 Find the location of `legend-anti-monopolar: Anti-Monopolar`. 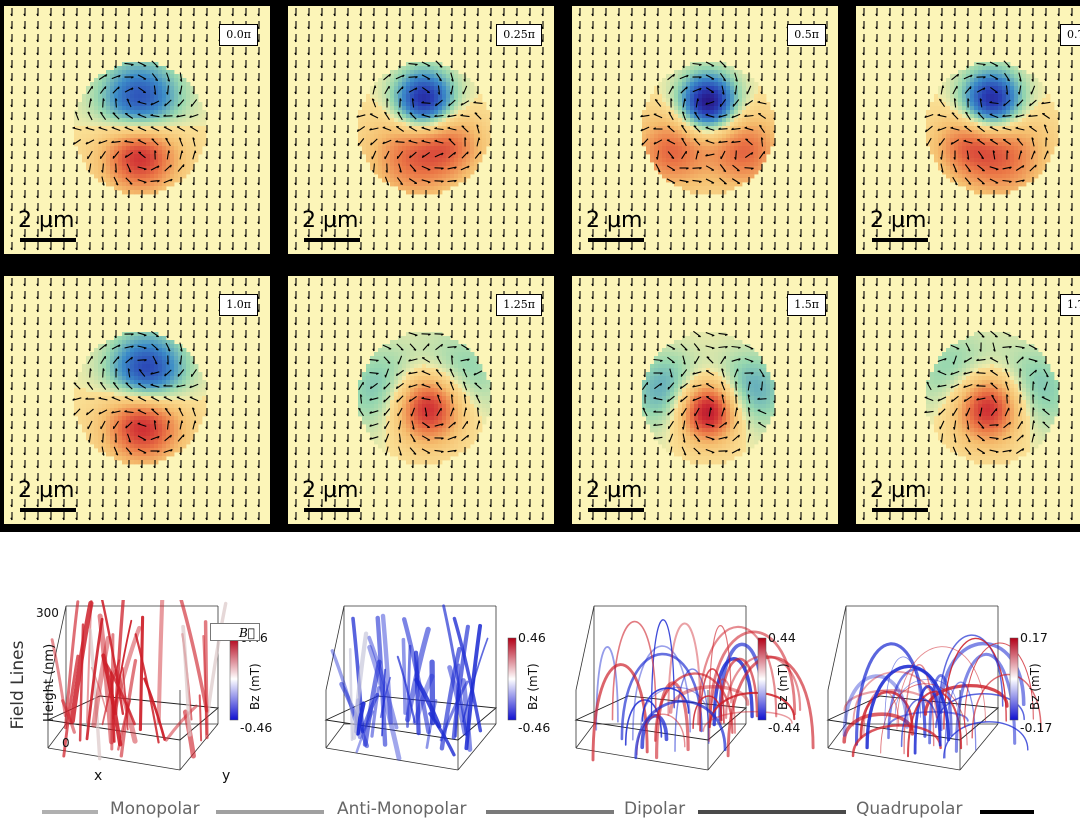

legend-anti-monopolar: Anti-Monopolar is located at coordinates (402, 809).